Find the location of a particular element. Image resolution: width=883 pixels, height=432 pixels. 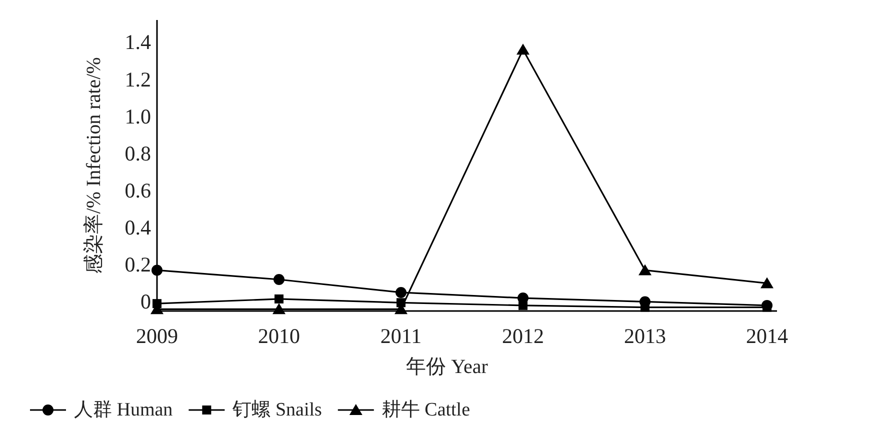

y-tick-label: 1.0 is located at coordinates (137, 116).